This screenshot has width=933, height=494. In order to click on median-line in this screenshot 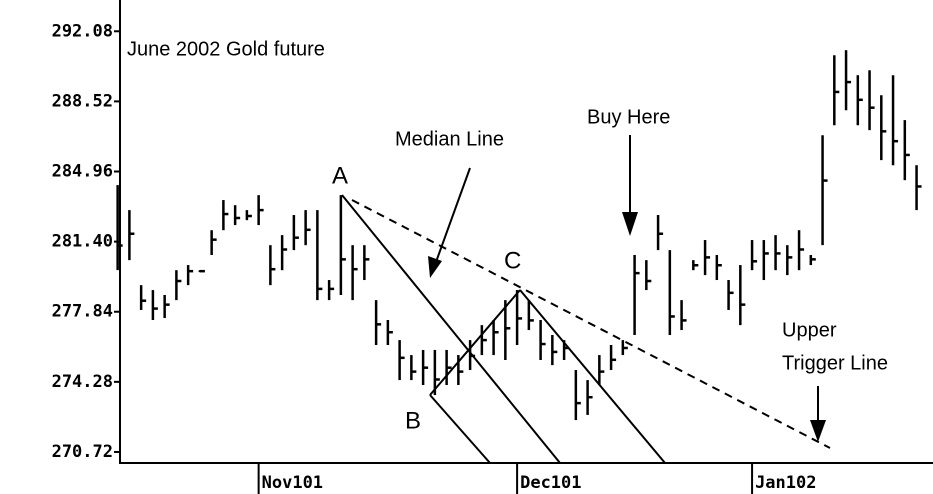, I will do `click(451, 329)`.